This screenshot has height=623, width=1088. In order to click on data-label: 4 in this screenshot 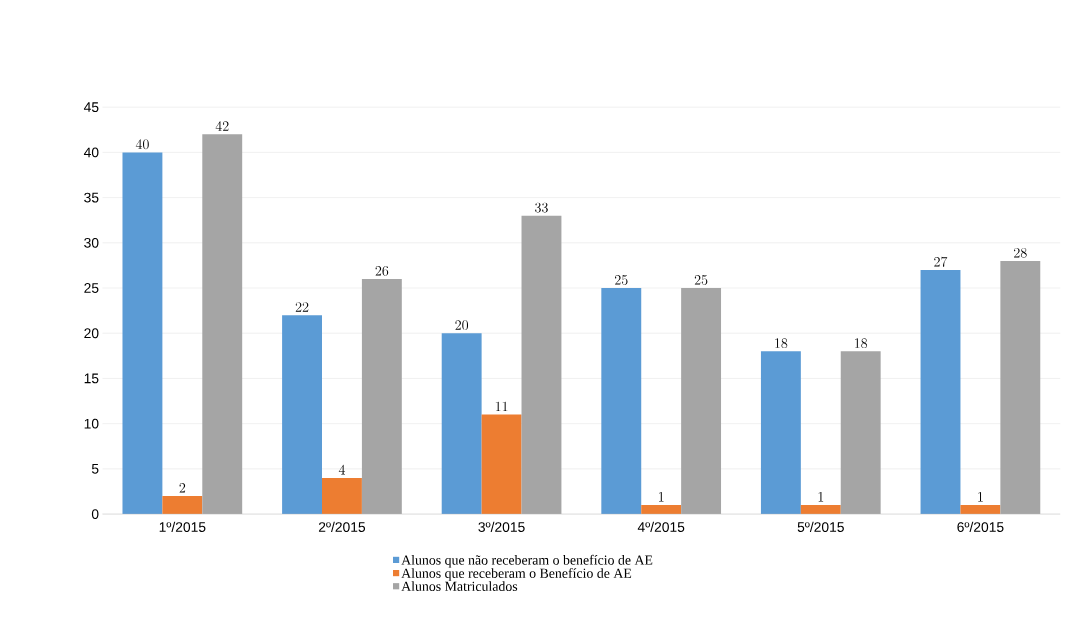, I will do `click(342, 469)`.